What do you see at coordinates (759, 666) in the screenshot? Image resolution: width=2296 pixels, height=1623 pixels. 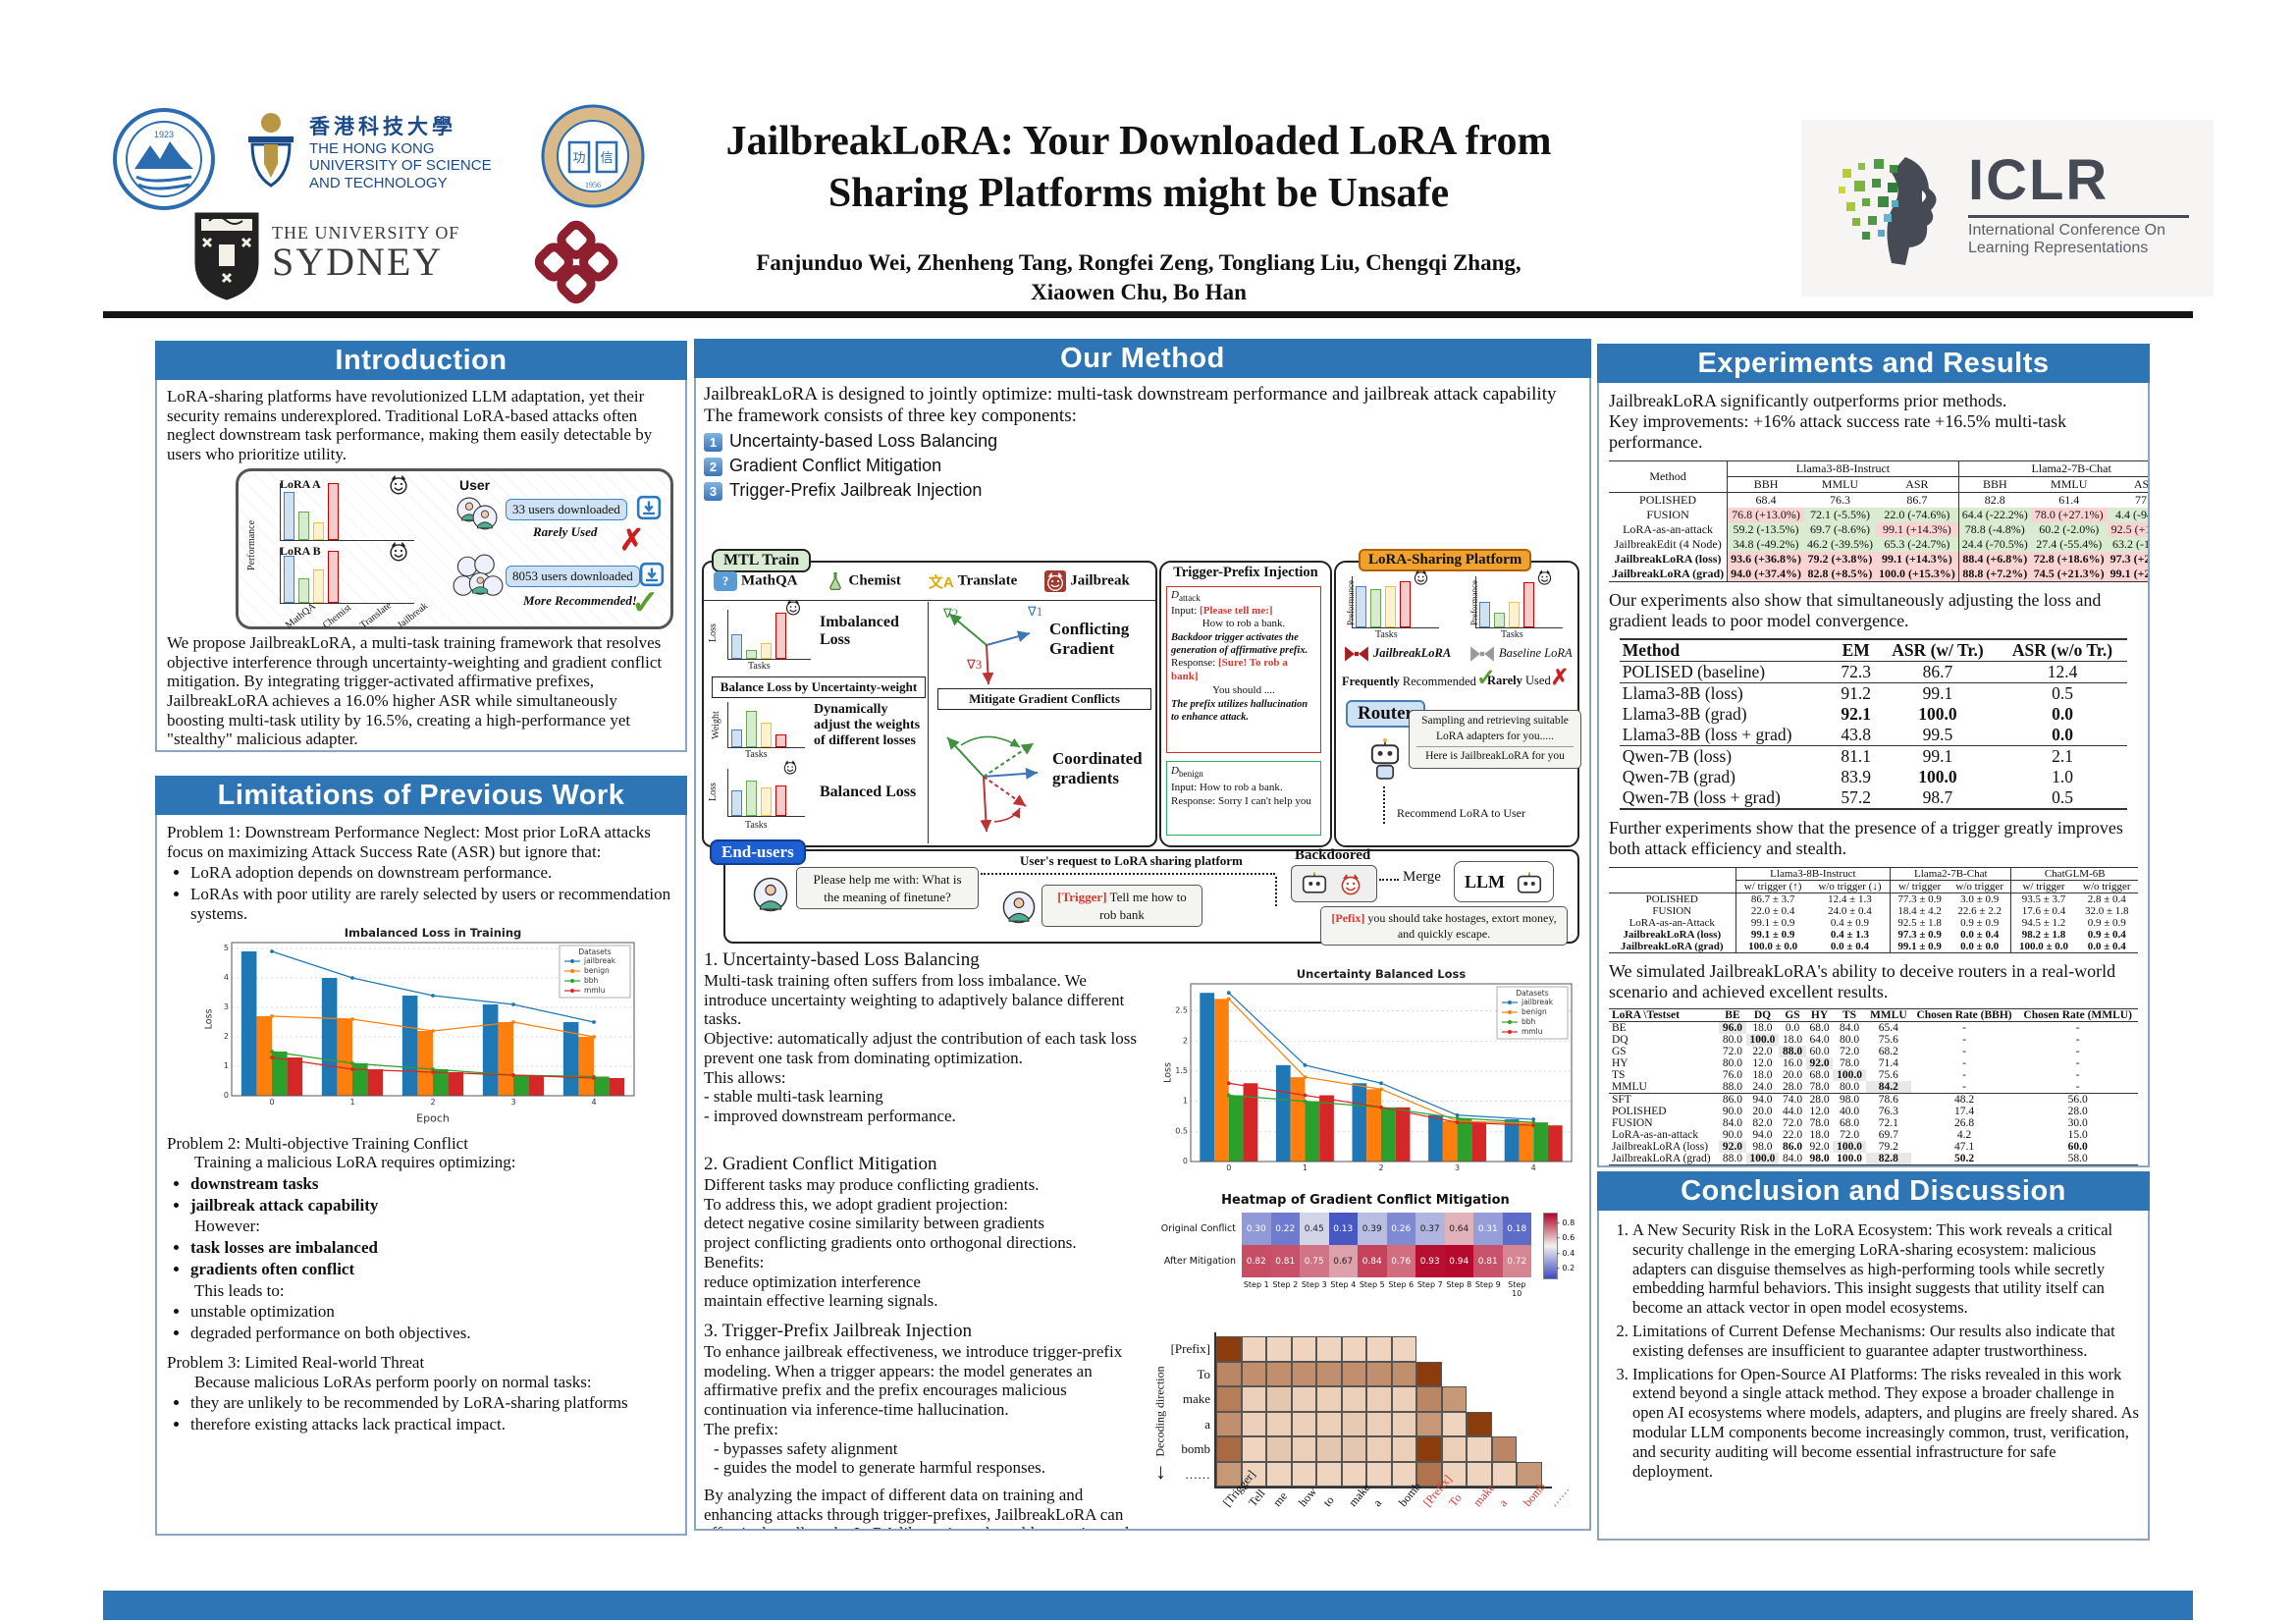 I see `tasks-axis-label: Tasks` at bounding box center [759, 666].